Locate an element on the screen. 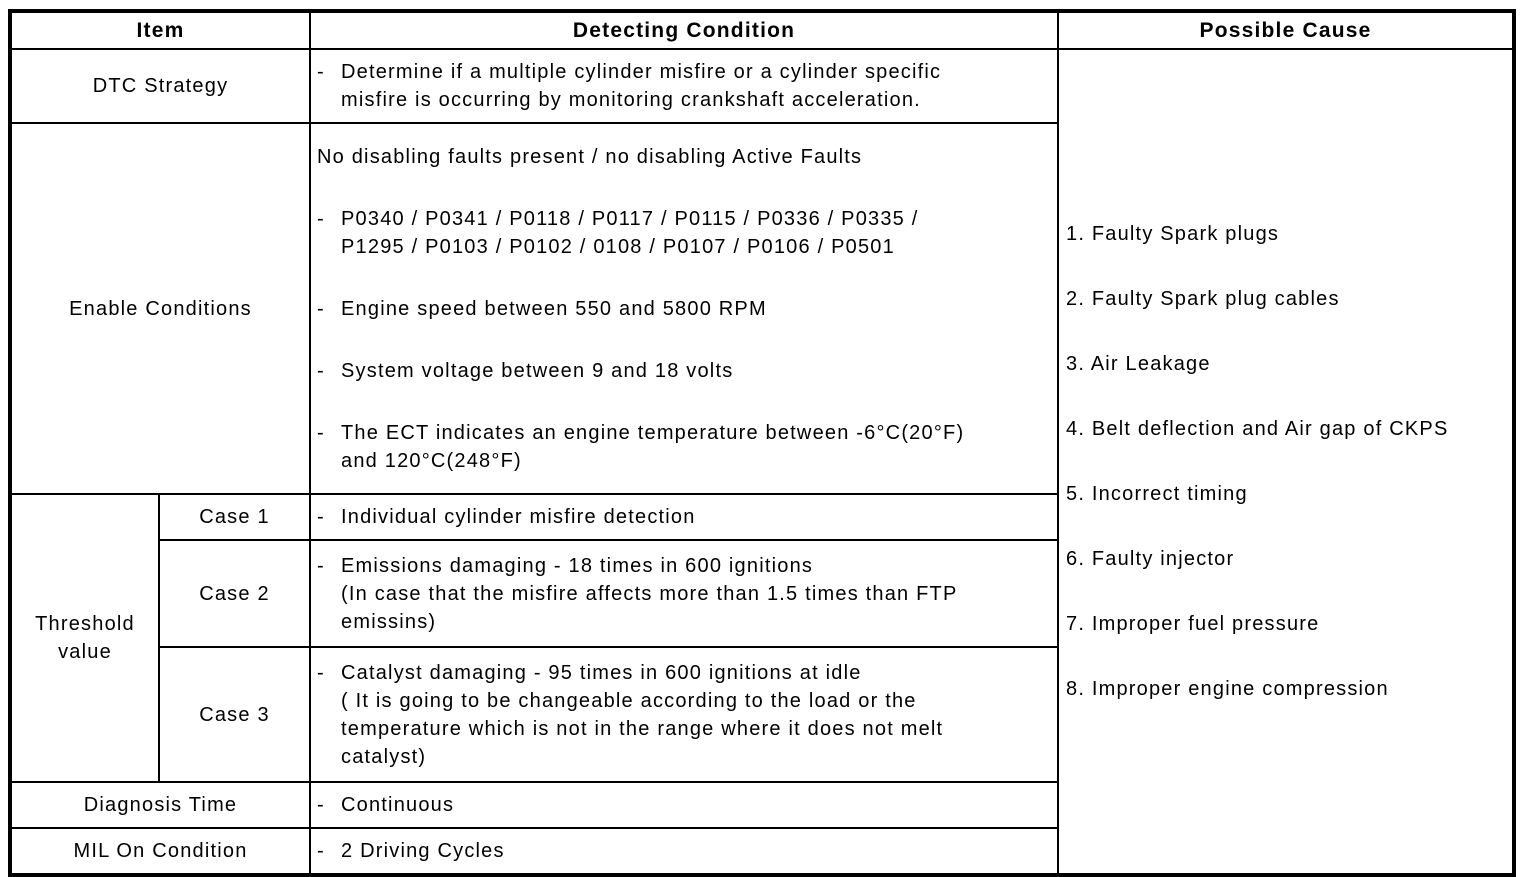 The height and width of the screenshot is (877, 1520). diagnosis-time-line: Continuous is located at coordinates (682, 805).